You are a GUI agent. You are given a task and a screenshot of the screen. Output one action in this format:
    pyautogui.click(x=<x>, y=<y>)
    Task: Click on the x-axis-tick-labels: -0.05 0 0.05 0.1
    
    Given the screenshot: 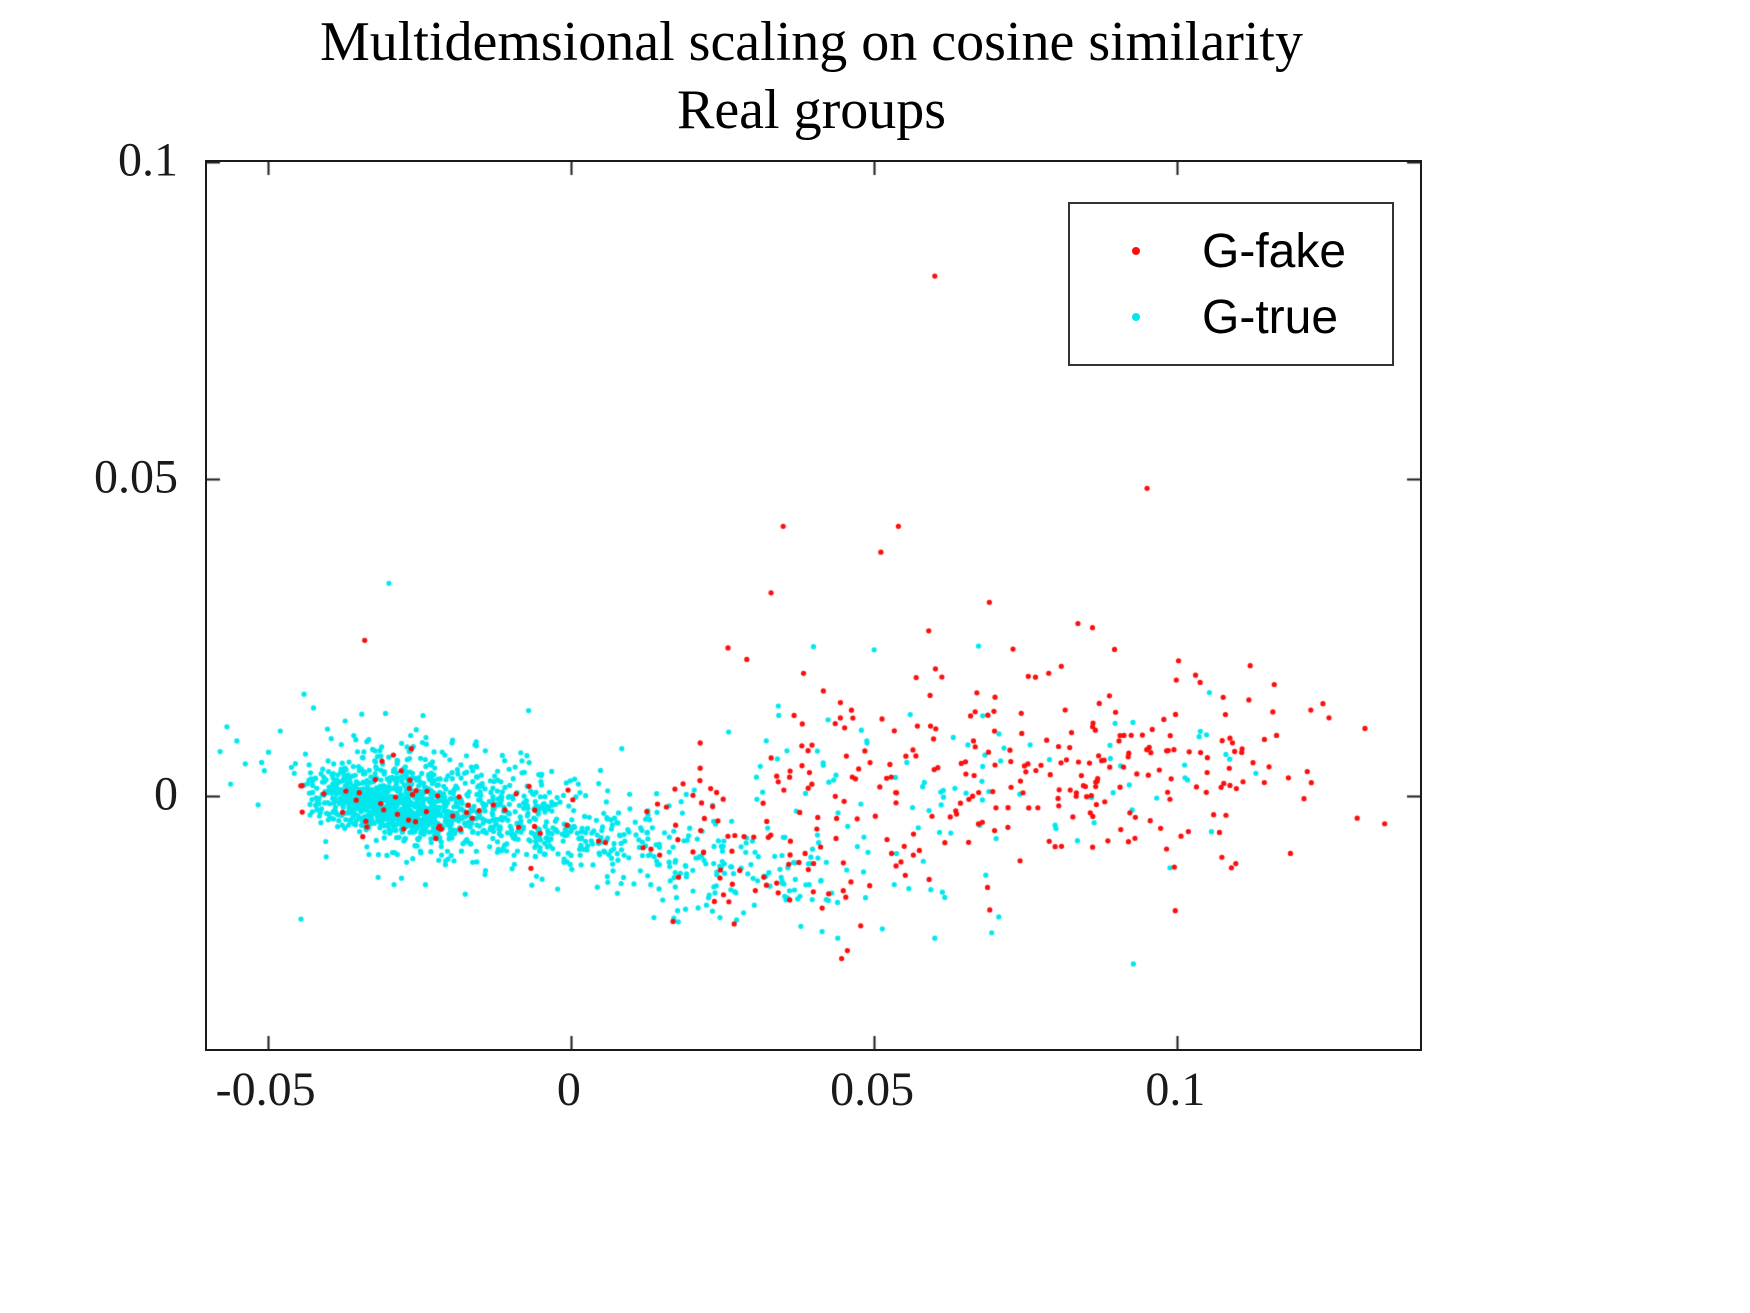 What is the action you would take?
    pyautogui.click(x=811, y=1097)
    